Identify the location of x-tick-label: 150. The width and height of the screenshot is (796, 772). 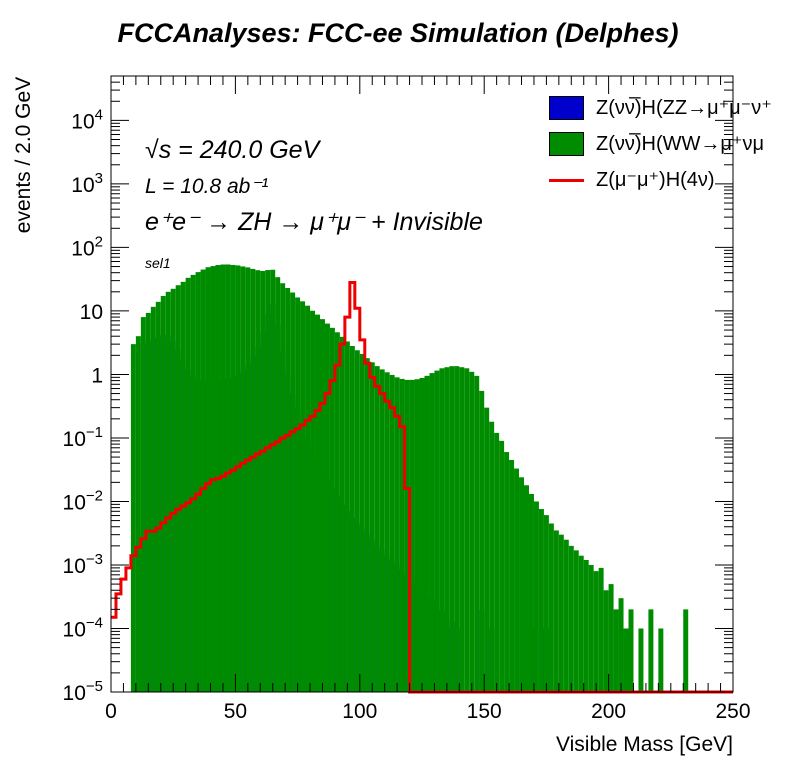
(484, 711).